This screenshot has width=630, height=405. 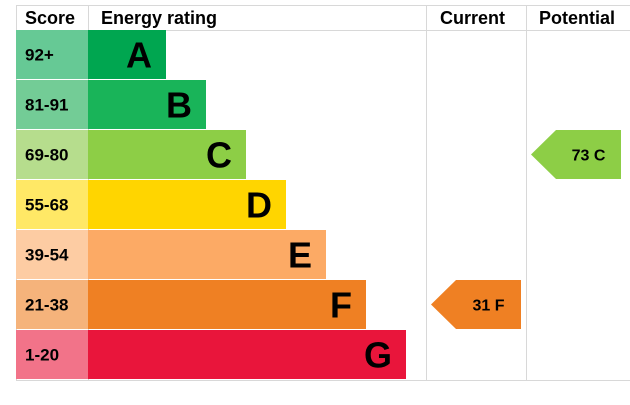 I want to click on score-cell-e, so click(x=52, y=254).